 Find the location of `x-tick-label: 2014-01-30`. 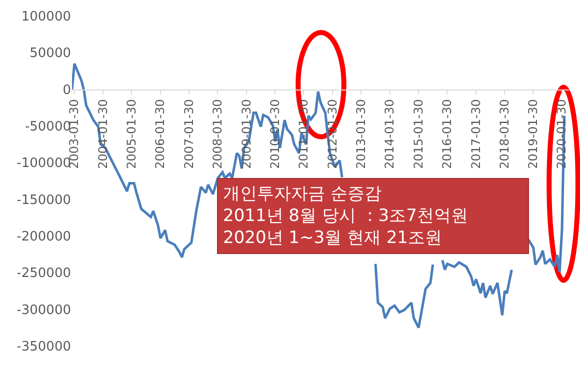

x-tick-label: 2014-01-30 is located at coordinates (389, 134).